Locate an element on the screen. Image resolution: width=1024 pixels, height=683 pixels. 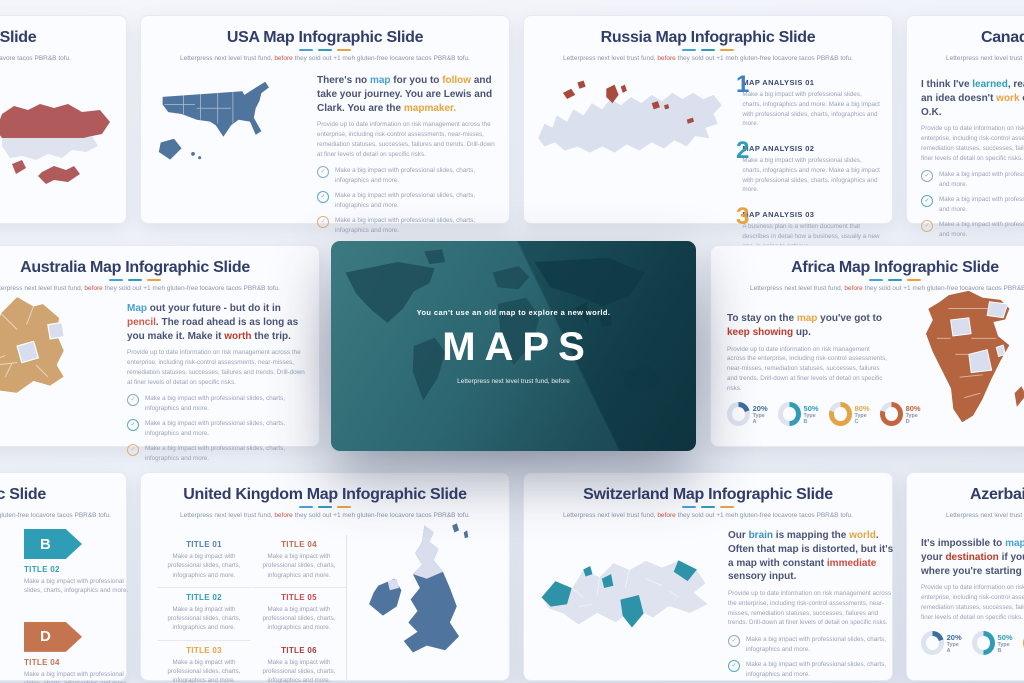
donut-label: Type C is located at coordinates (860, 418).